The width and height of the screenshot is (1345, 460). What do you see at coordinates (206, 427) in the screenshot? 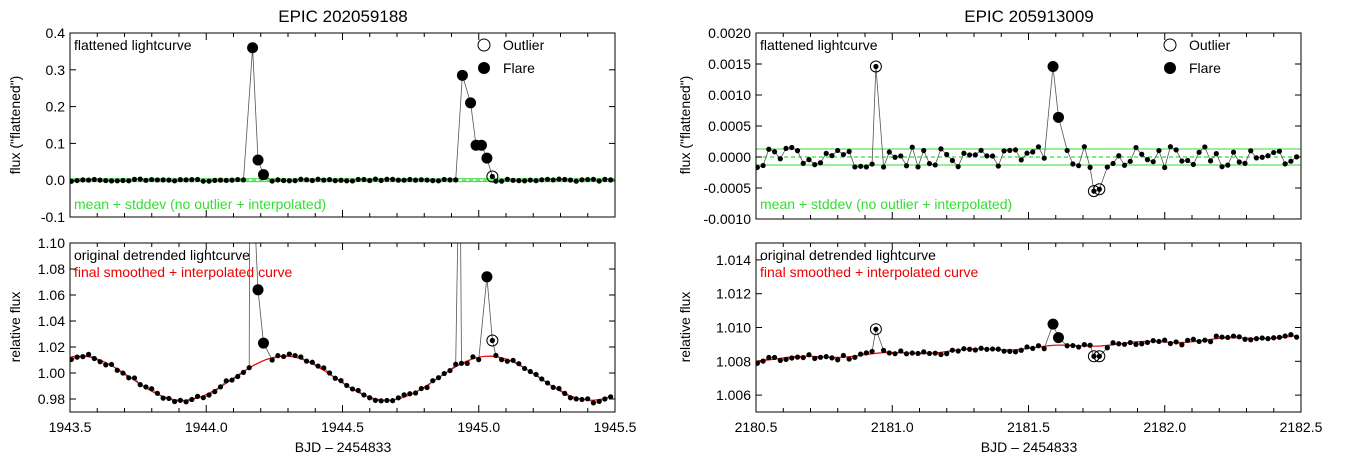
I see `x-tick-label: 1944.0` at bounding box center [206, 427].